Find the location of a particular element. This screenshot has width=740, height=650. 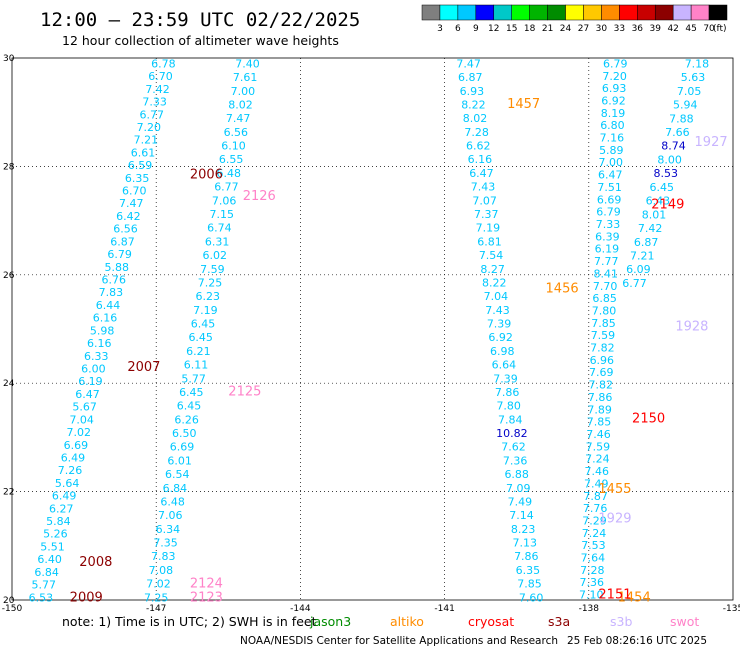

wave-height-point: 6.80 is located at coordinates (612, 125).